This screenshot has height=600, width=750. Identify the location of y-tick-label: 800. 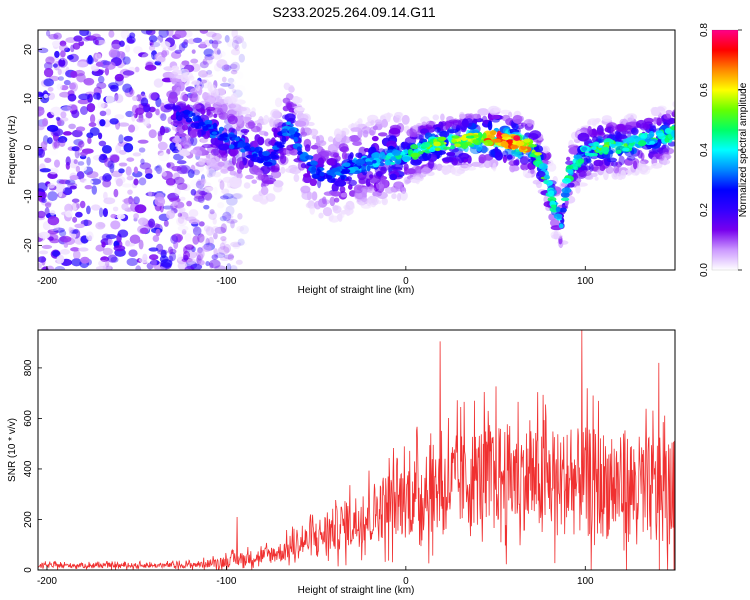
(28, 367).